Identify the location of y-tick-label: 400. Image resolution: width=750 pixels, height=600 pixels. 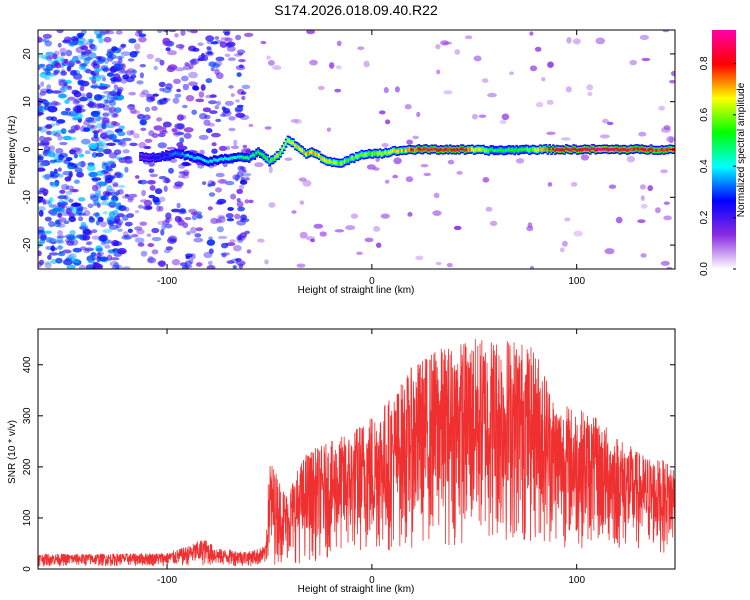
(27, 364).